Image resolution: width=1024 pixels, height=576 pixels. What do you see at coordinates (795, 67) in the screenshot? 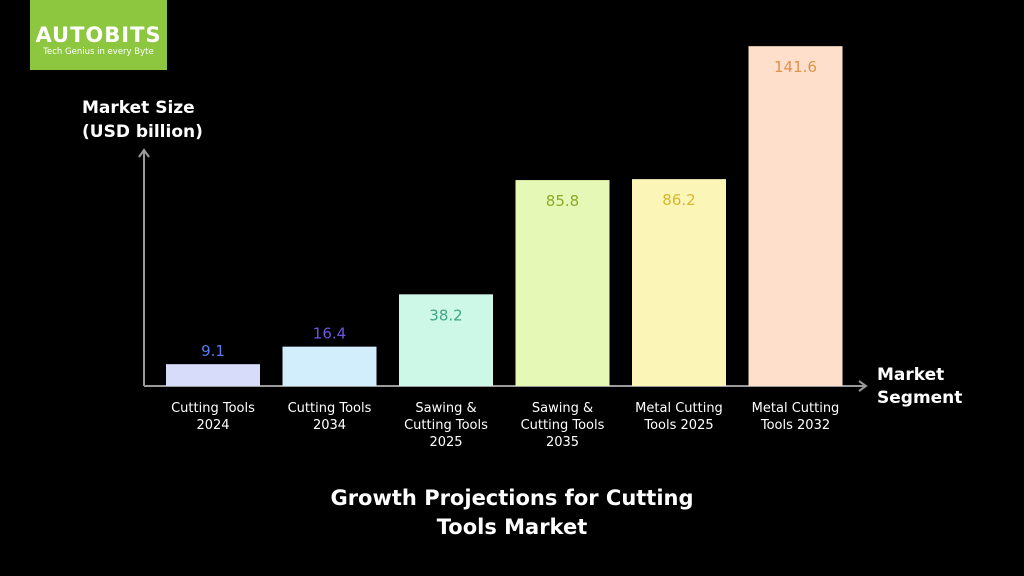
I see `data-label: 141.6` at bounding box center [795, 67].